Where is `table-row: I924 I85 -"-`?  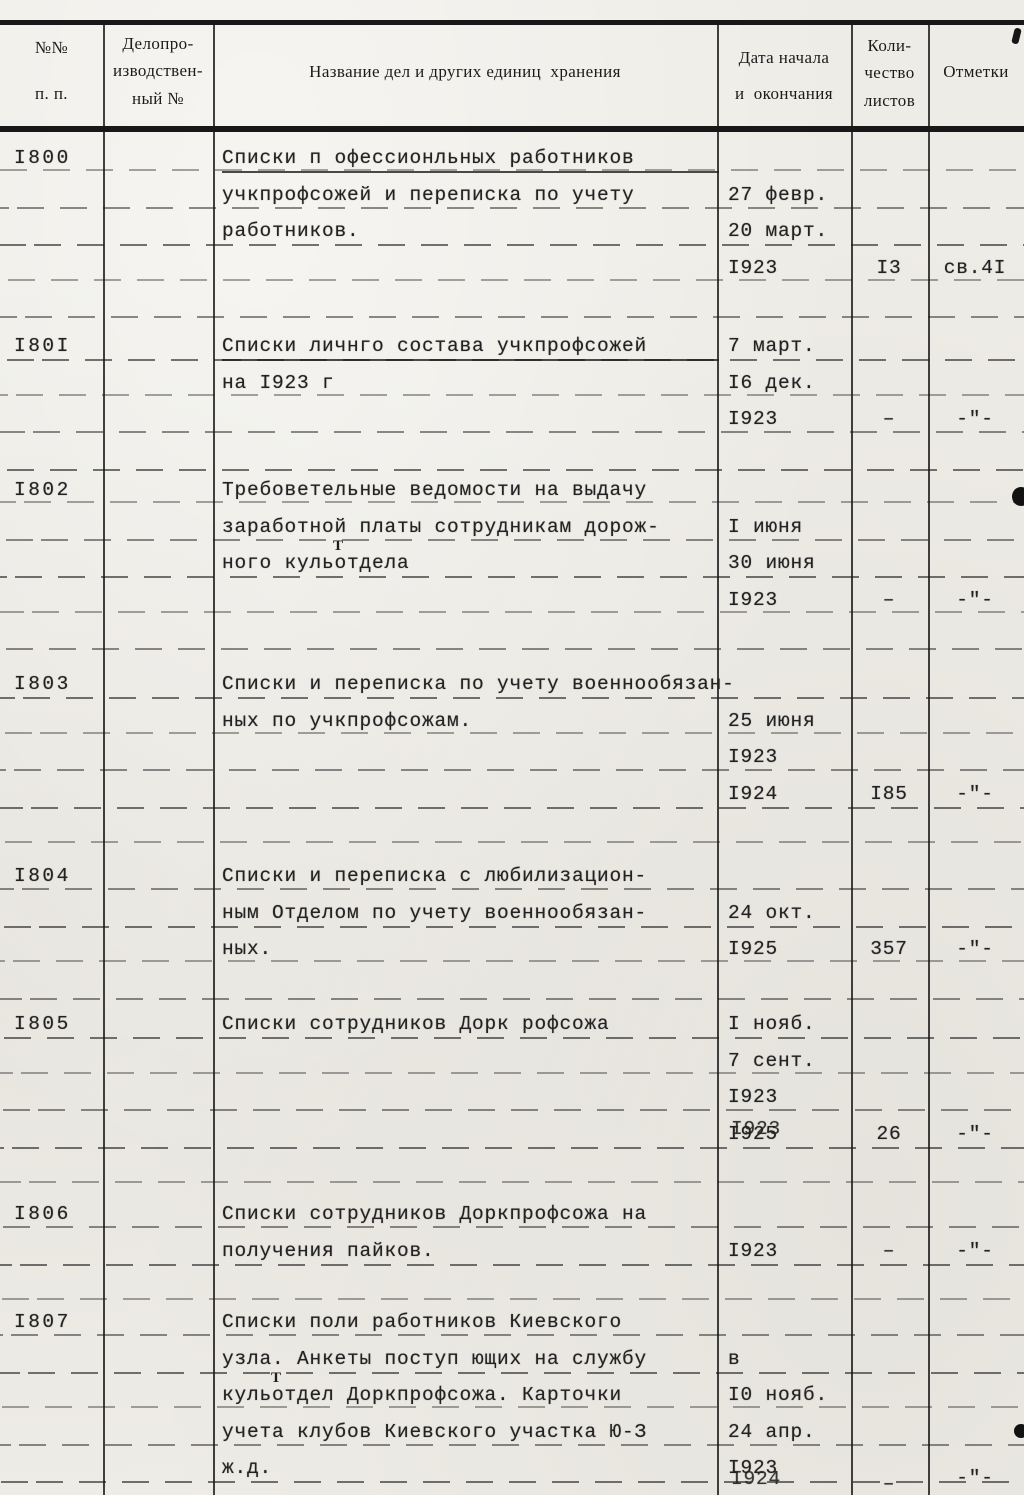
table-row: I924 I85 -"- is located at coordinates (512, 800).